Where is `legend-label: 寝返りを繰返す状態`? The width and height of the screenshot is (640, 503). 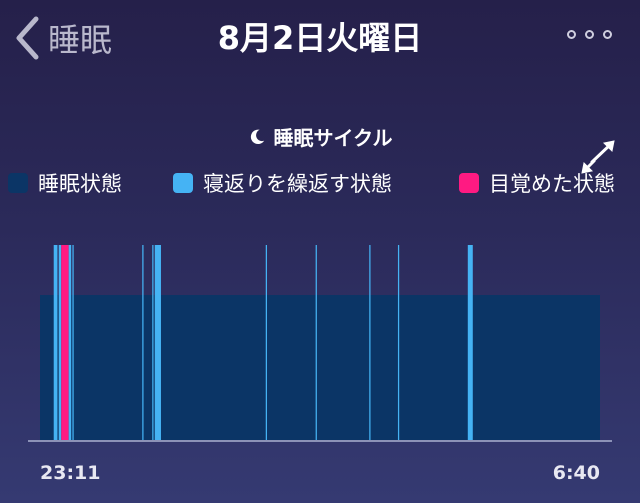 legend-label: 寝返りを繰返す状態 is located at coordinates (297, 184).